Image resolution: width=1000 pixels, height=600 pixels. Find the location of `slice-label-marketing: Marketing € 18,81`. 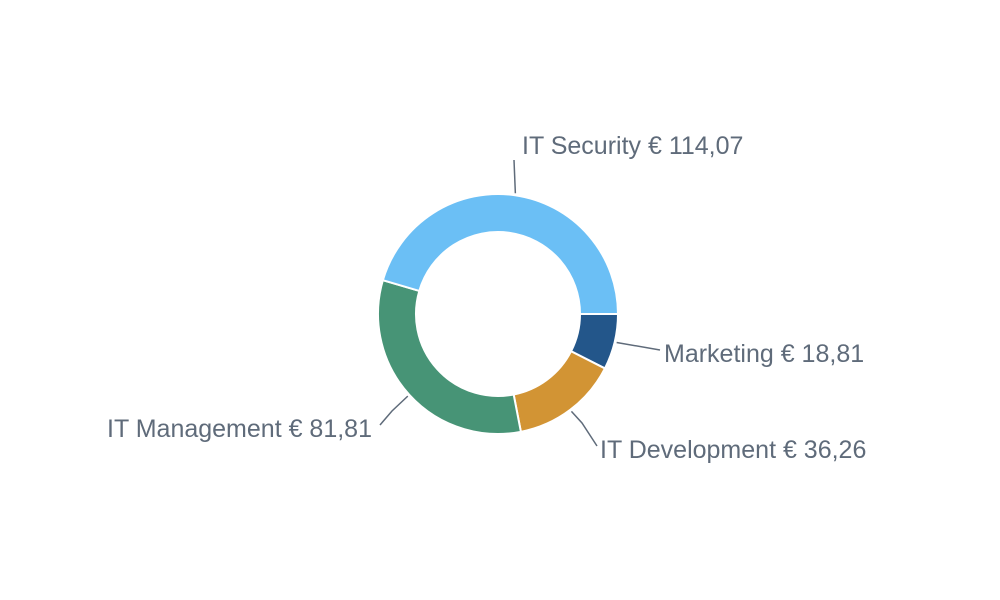

slice-label-marketing: Marketing € 18,81 is located at coordinates (764, 354).